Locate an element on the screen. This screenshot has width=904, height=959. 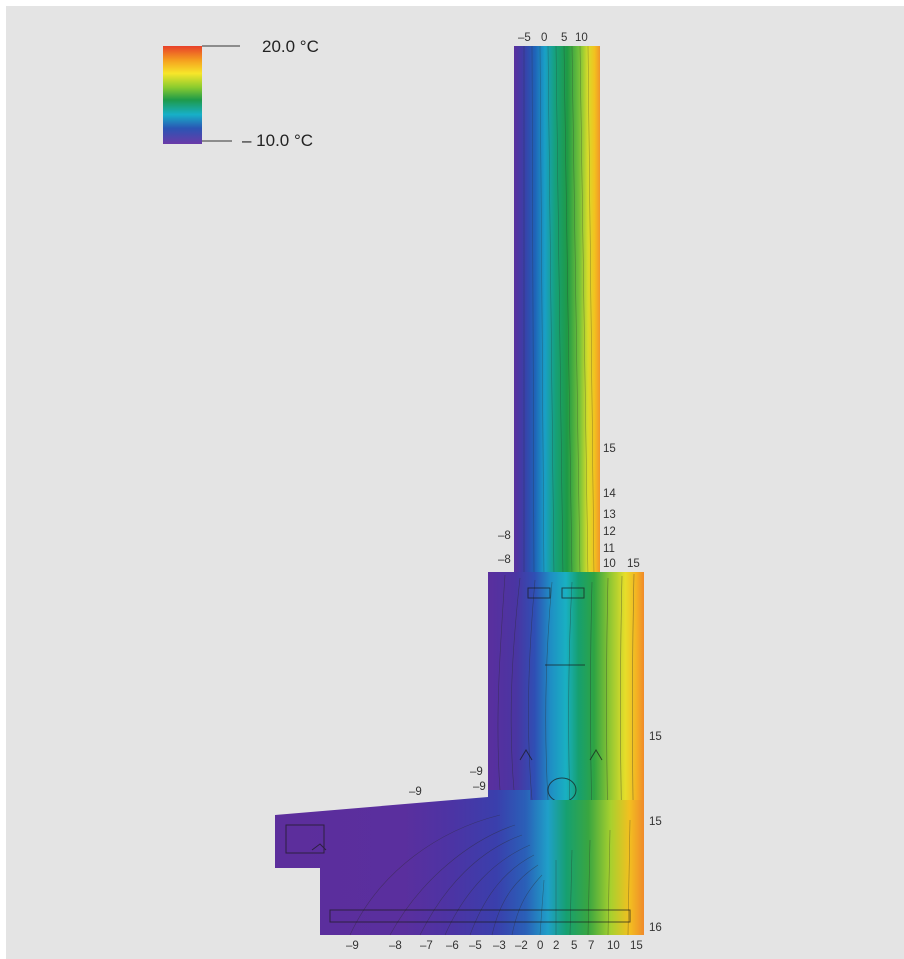
legend-max-label: 20.0 °C is located at coordinates (290, 46).